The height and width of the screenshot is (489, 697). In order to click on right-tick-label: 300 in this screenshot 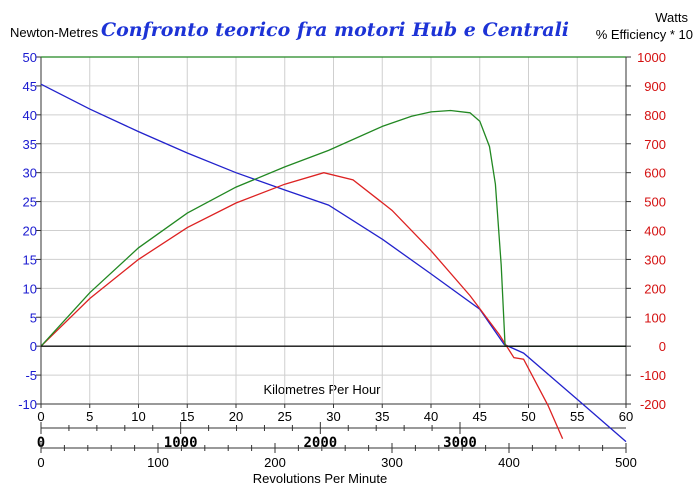, I will do `click(655, 259)`.